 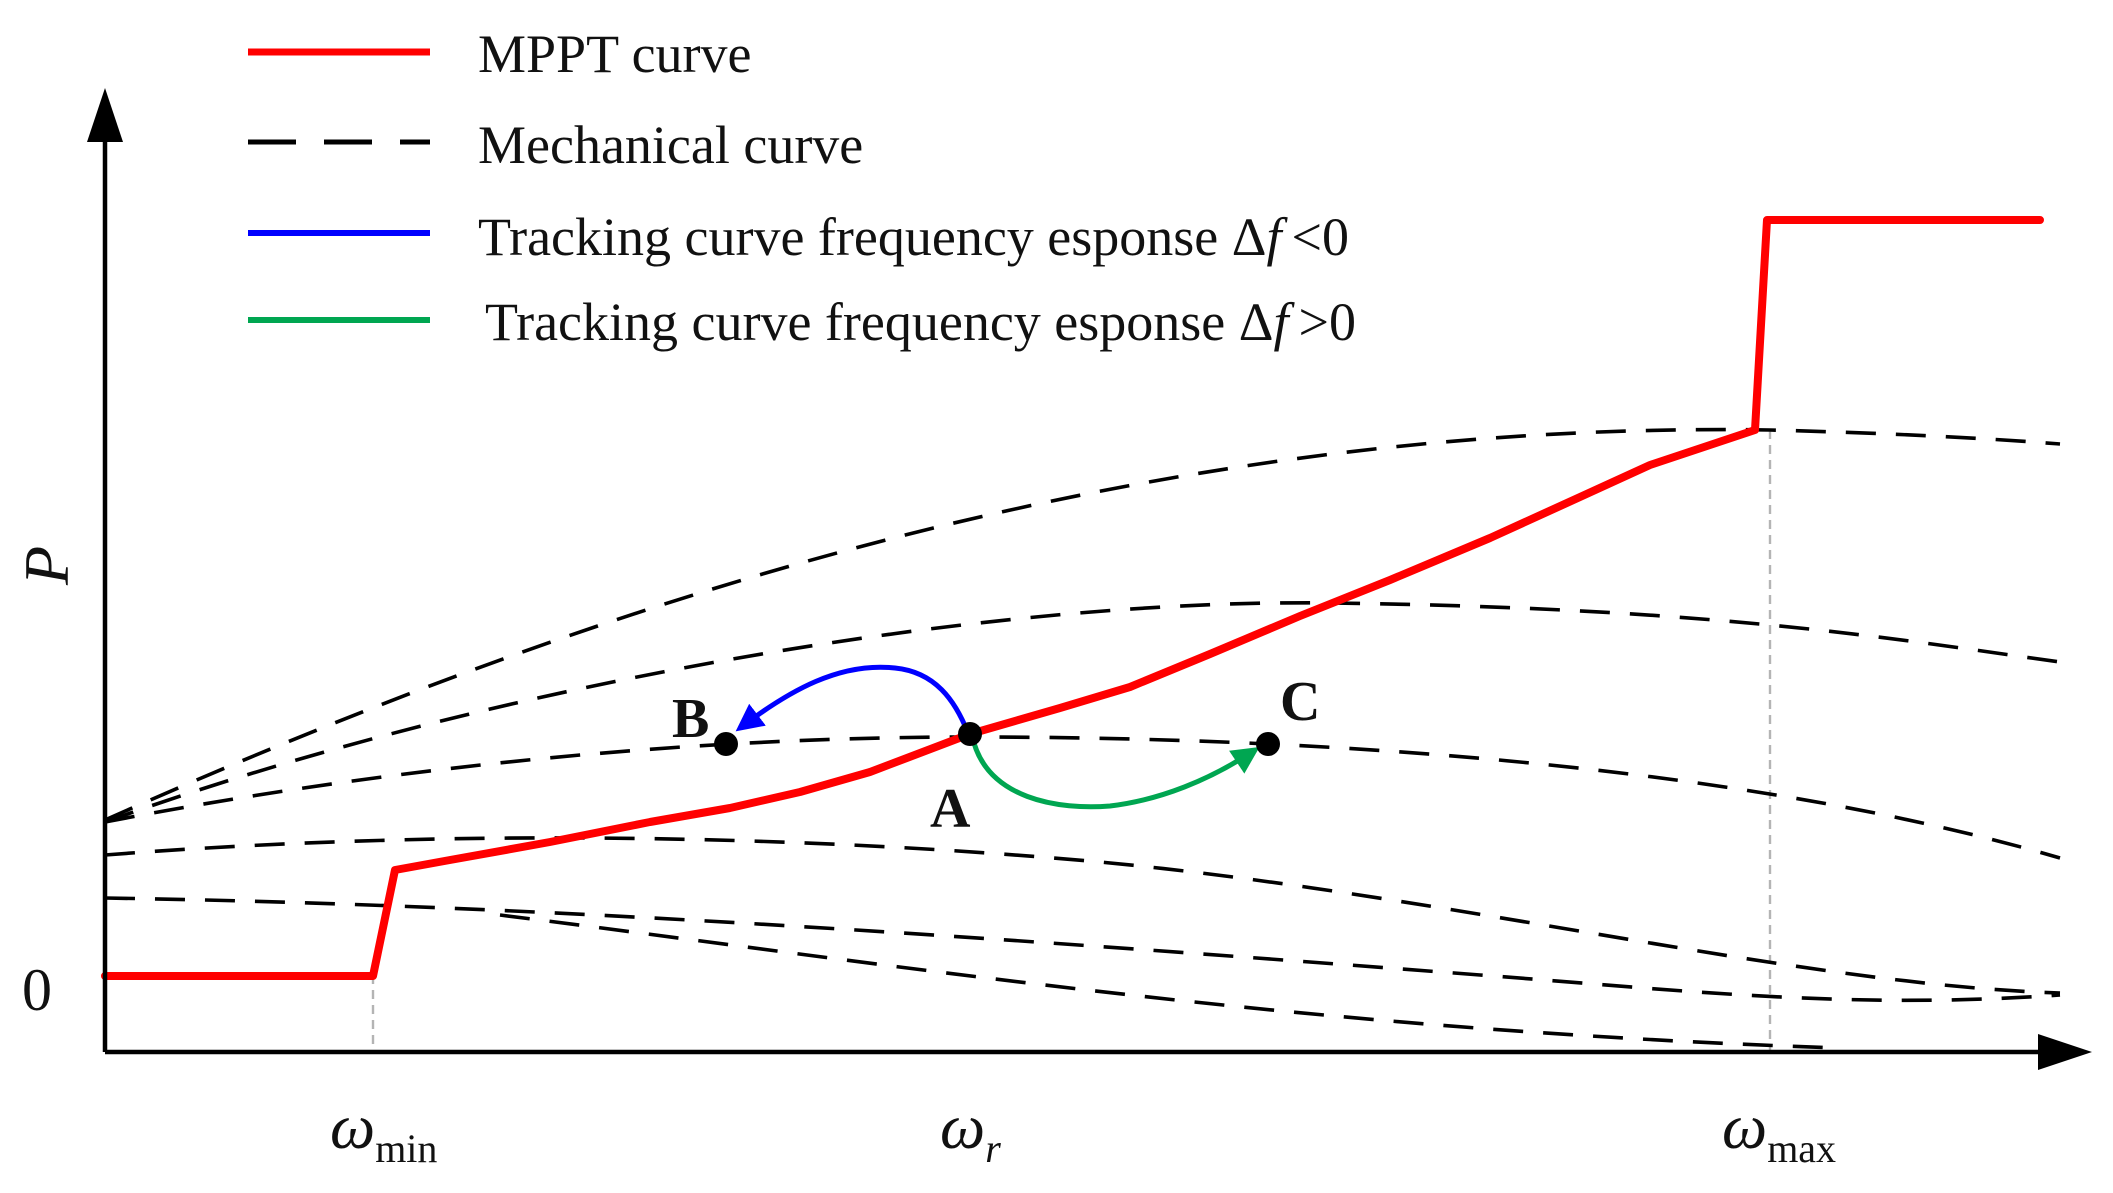 What do you see at coordinates (1268, 744) in the screenshot?
I see `point-c-marker` at bounding box center [1268, 744].